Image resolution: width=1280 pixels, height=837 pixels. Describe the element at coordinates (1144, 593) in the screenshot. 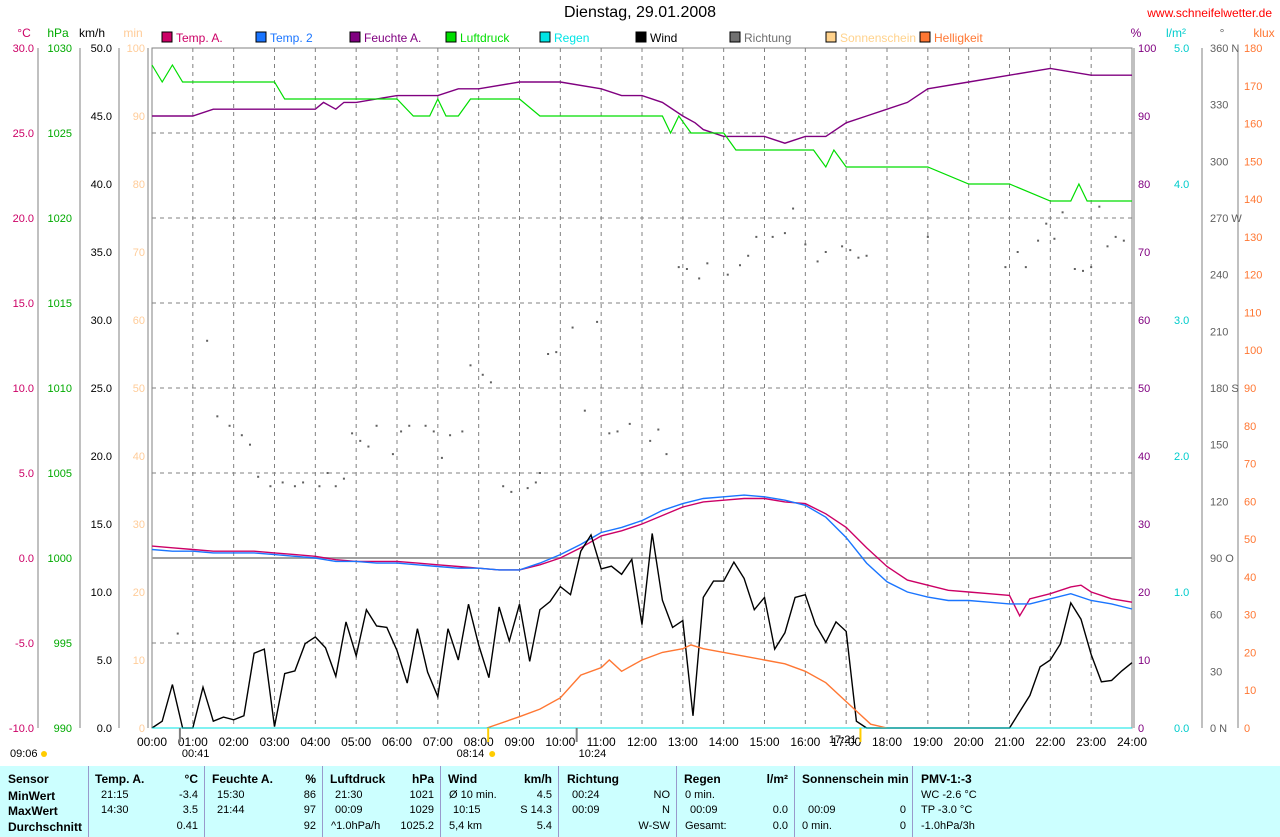

I see `humidity-tick-label: 20` at that location.